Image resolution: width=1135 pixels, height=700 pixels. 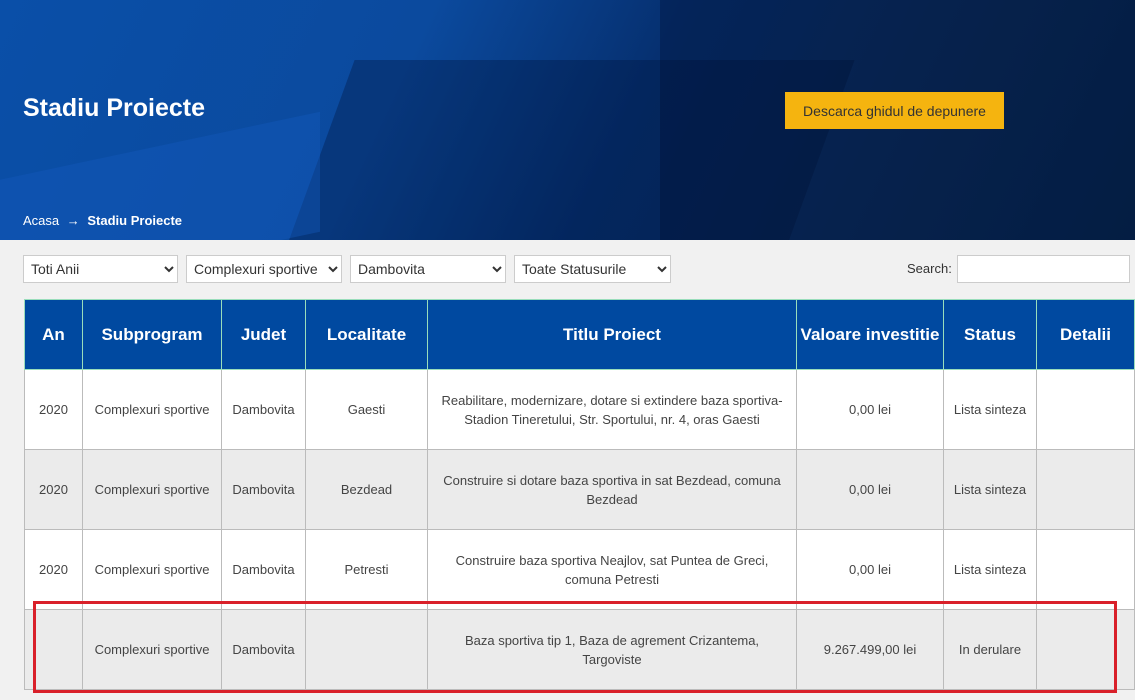 I want to click on highlight-box, so click(x=575, y=647).